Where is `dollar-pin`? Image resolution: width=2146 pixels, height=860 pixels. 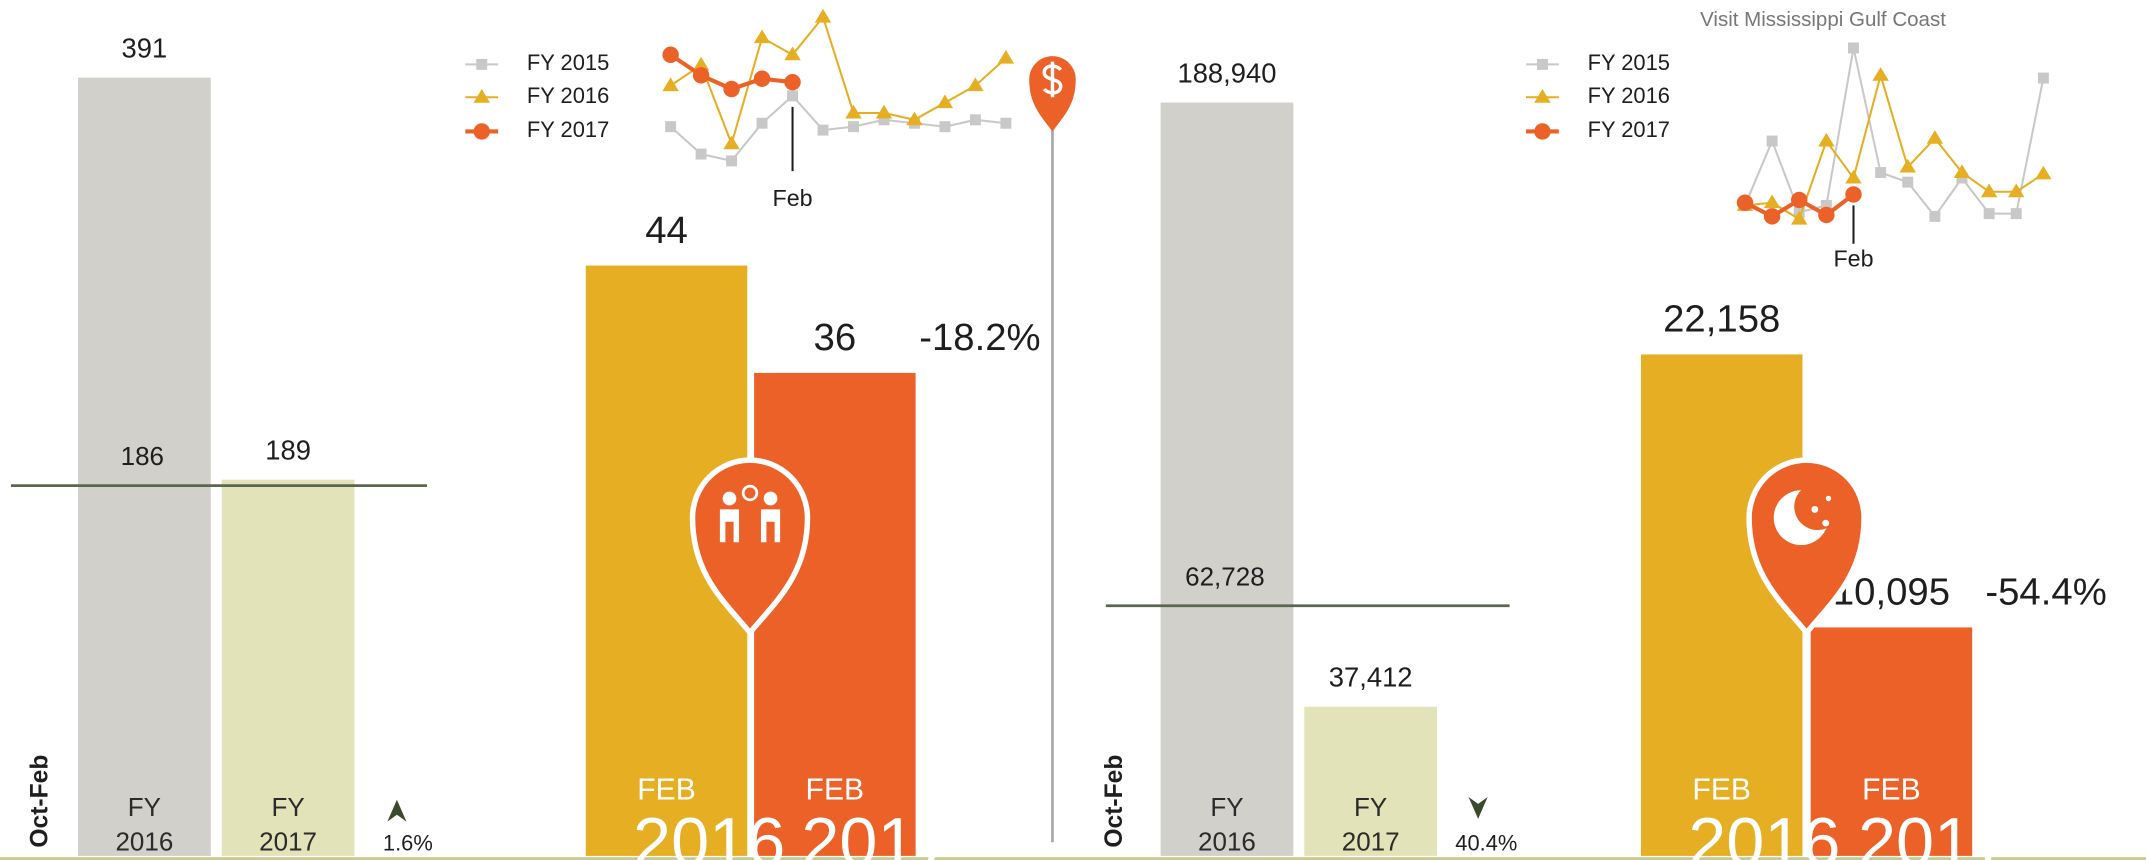 dollar-pin is located at coordinates (1052, 94).